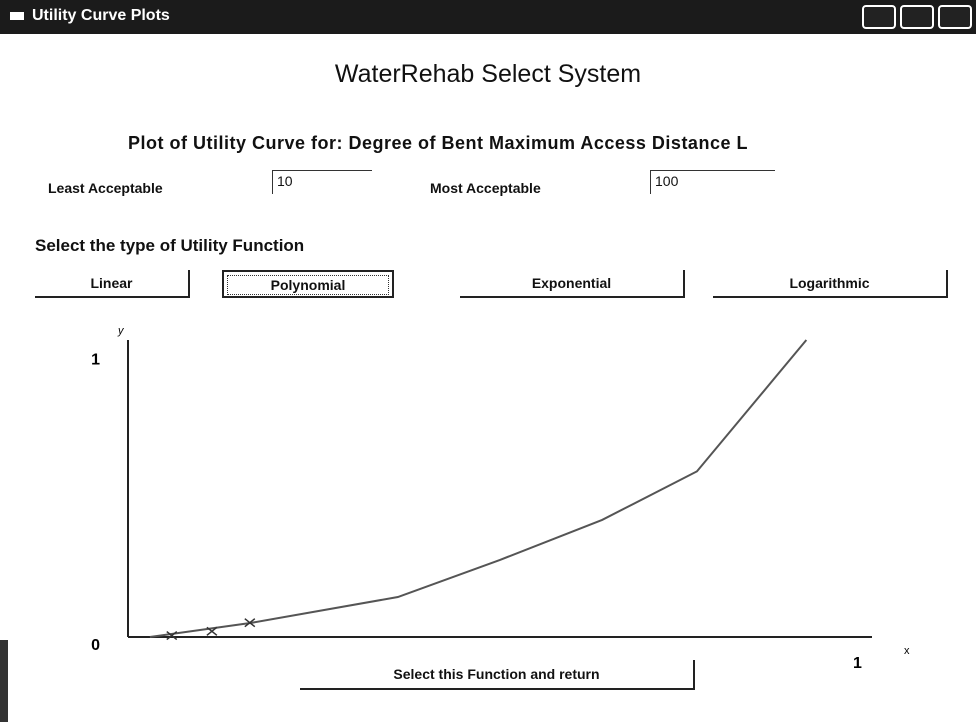 This screenshot has width=976, height=722. I want to click on x-axis-label: x, so click(907, 651).